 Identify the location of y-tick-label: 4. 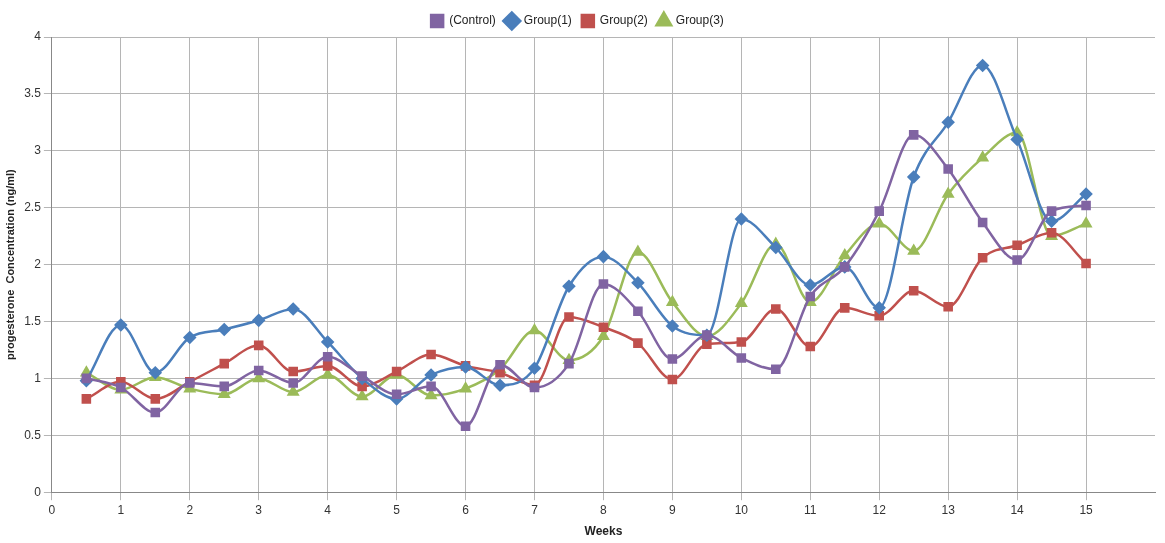
(38, 36).